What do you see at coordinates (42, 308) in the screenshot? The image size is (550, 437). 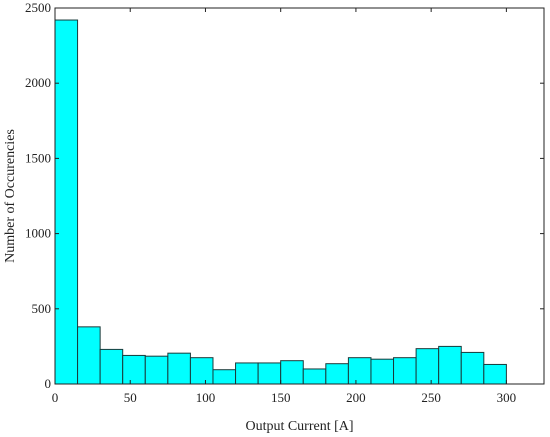 I see `y-tick-label: 500` at bounding box center [42, 308].